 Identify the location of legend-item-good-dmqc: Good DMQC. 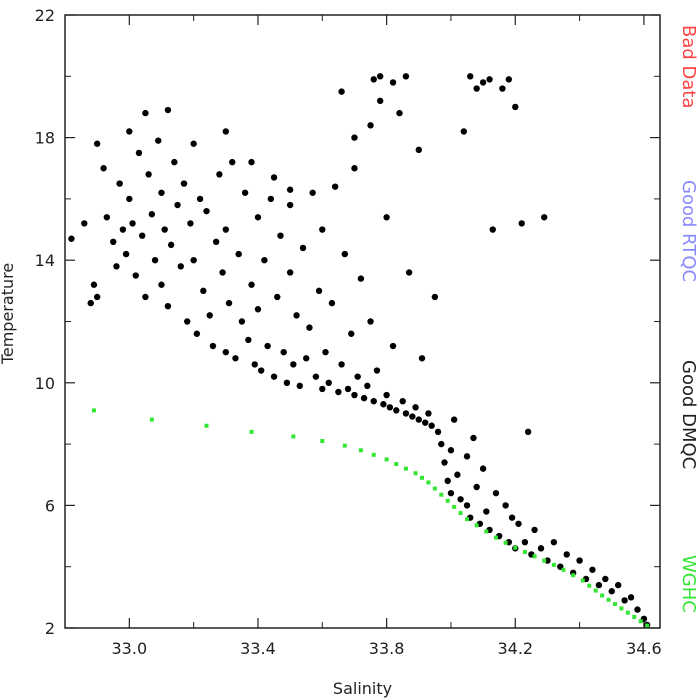
(688, 414).